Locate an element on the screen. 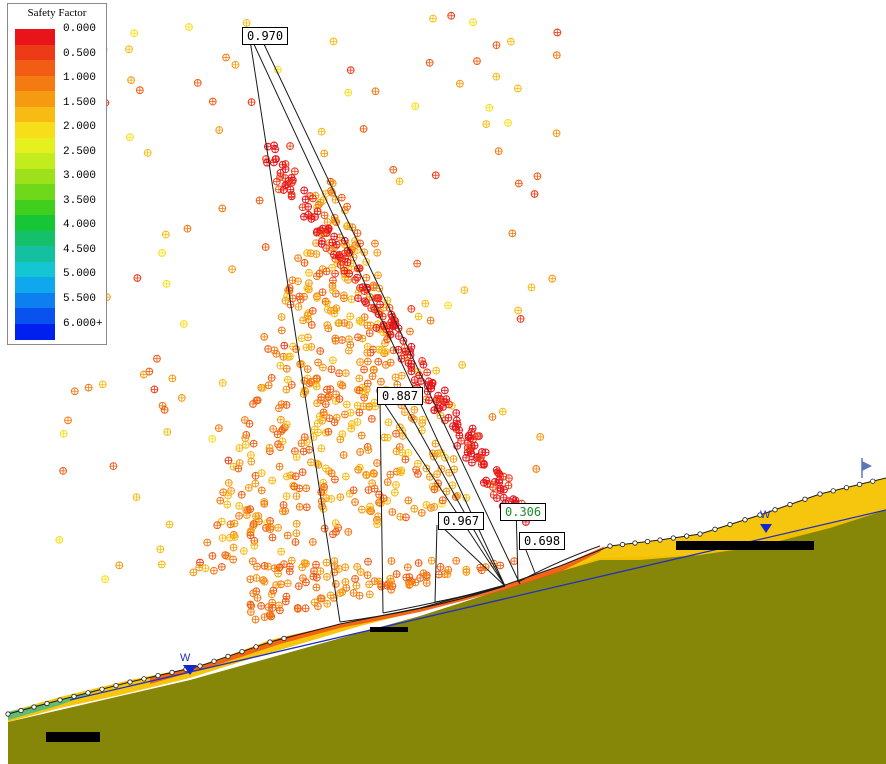 This screenshot has width=886, height=764. fs-label-0967: 0.967 is located at coordinates (461, 521).